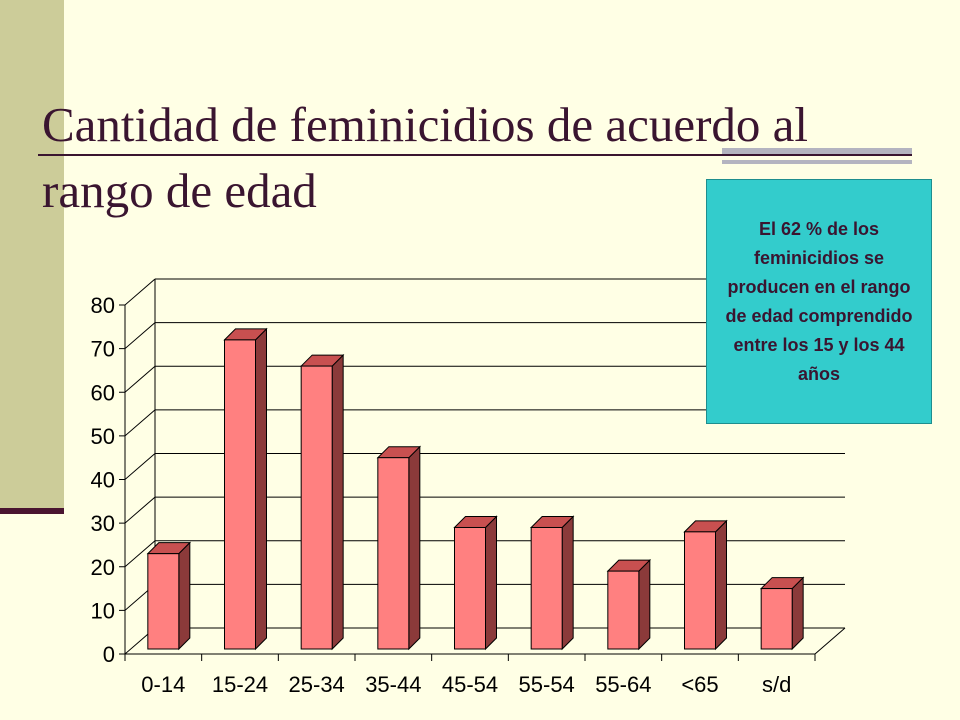  I want to click on x-tick-label: 55-64, so click(623, 684).